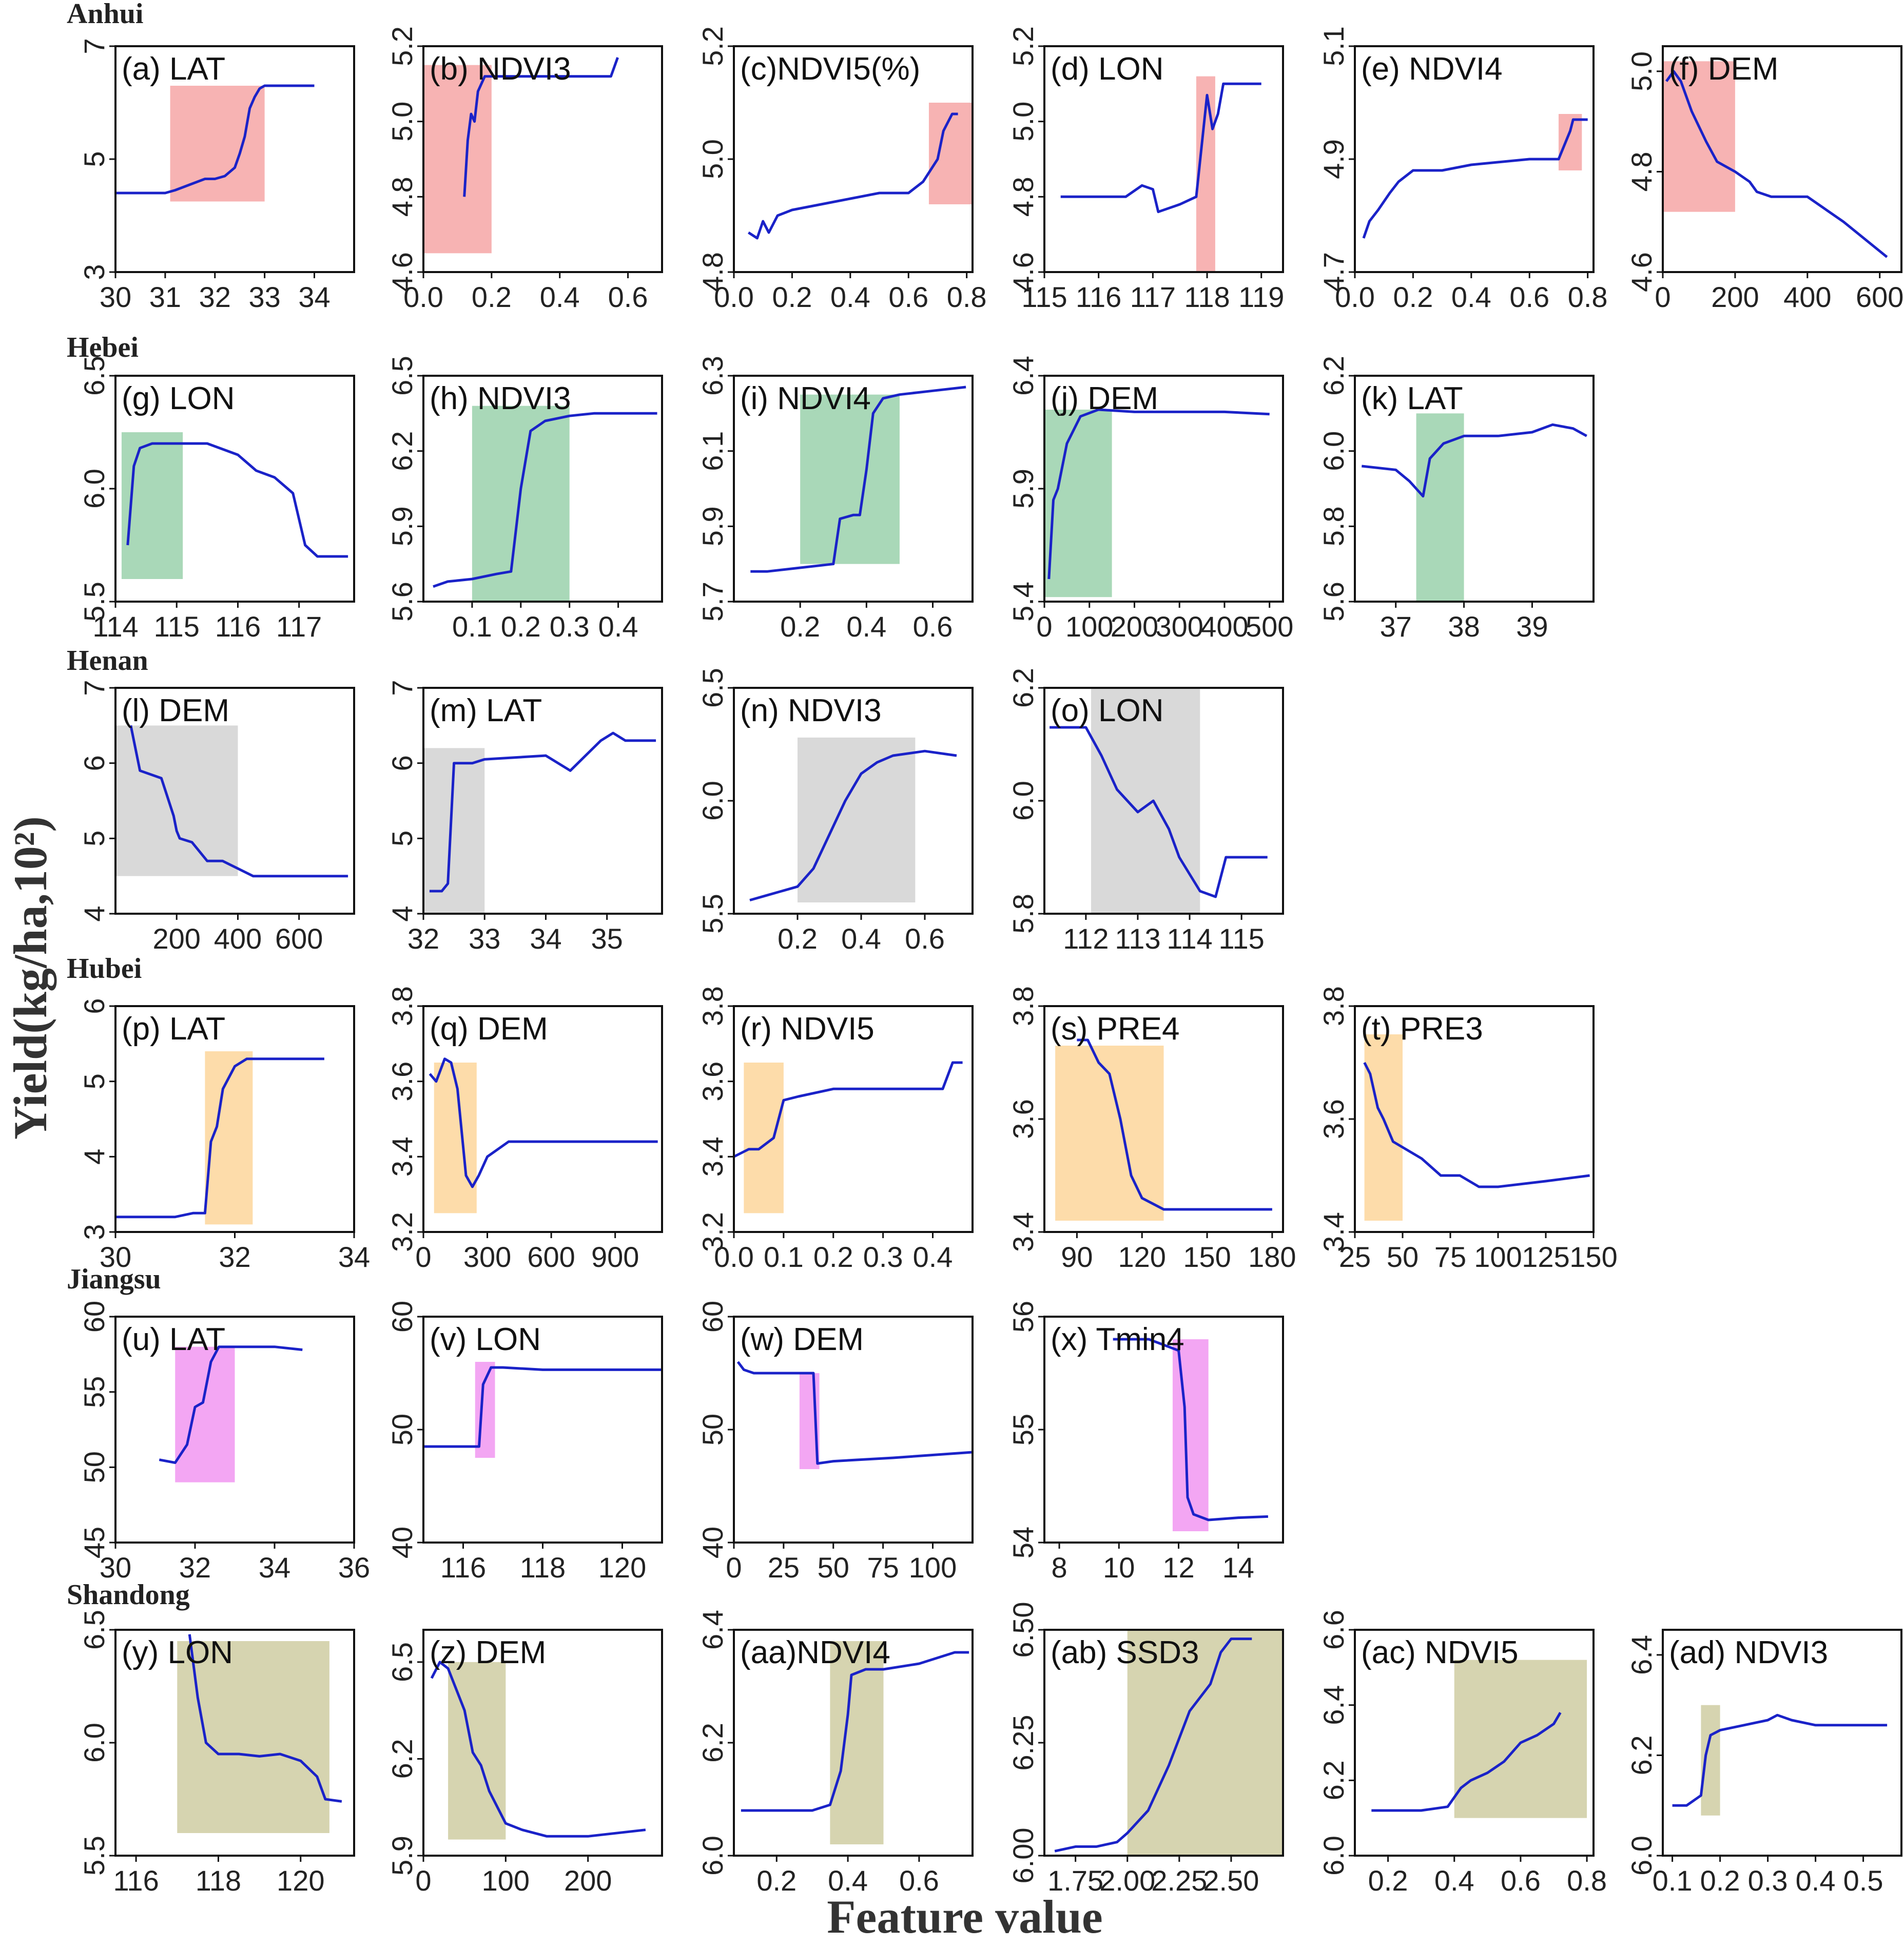  I want to click on panel-title: (x) Tmin4, so click(1117, 1339).